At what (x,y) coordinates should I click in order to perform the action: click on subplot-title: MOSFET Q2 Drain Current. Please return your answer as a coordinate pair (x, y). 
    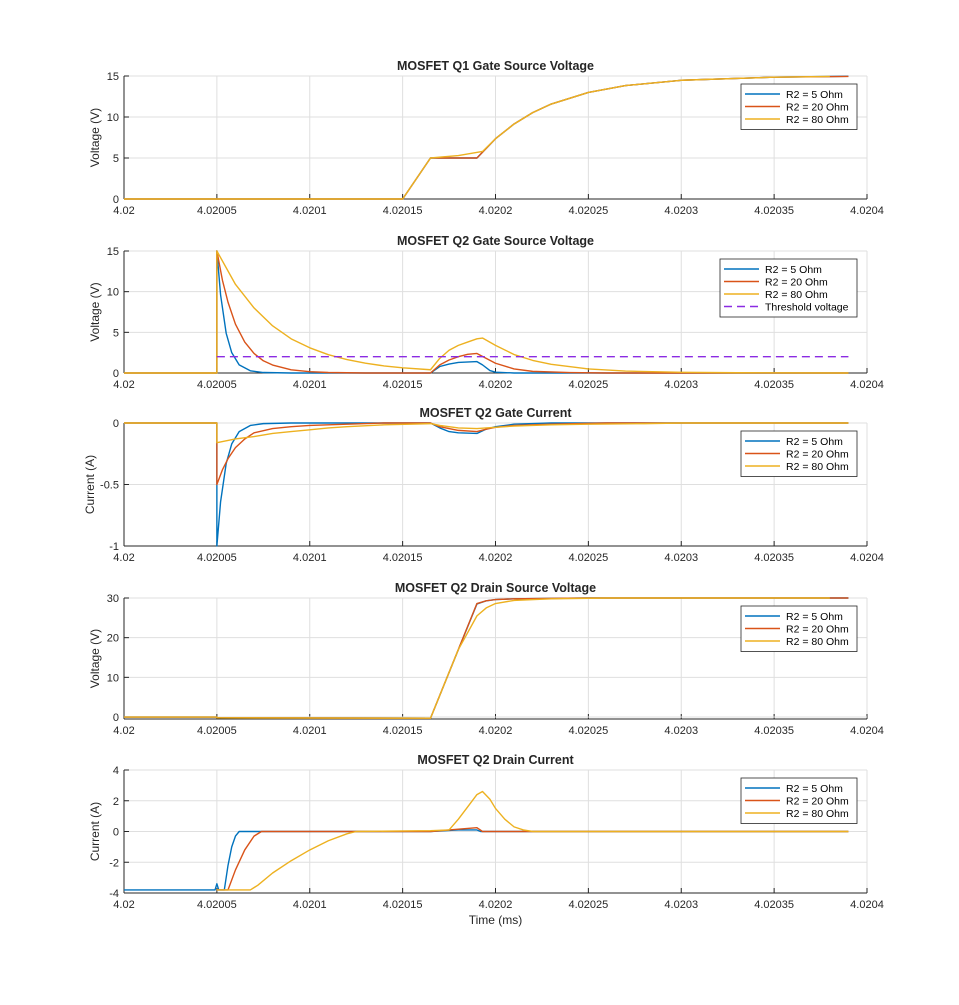
    Looking at the image, I should click on (495, 760).